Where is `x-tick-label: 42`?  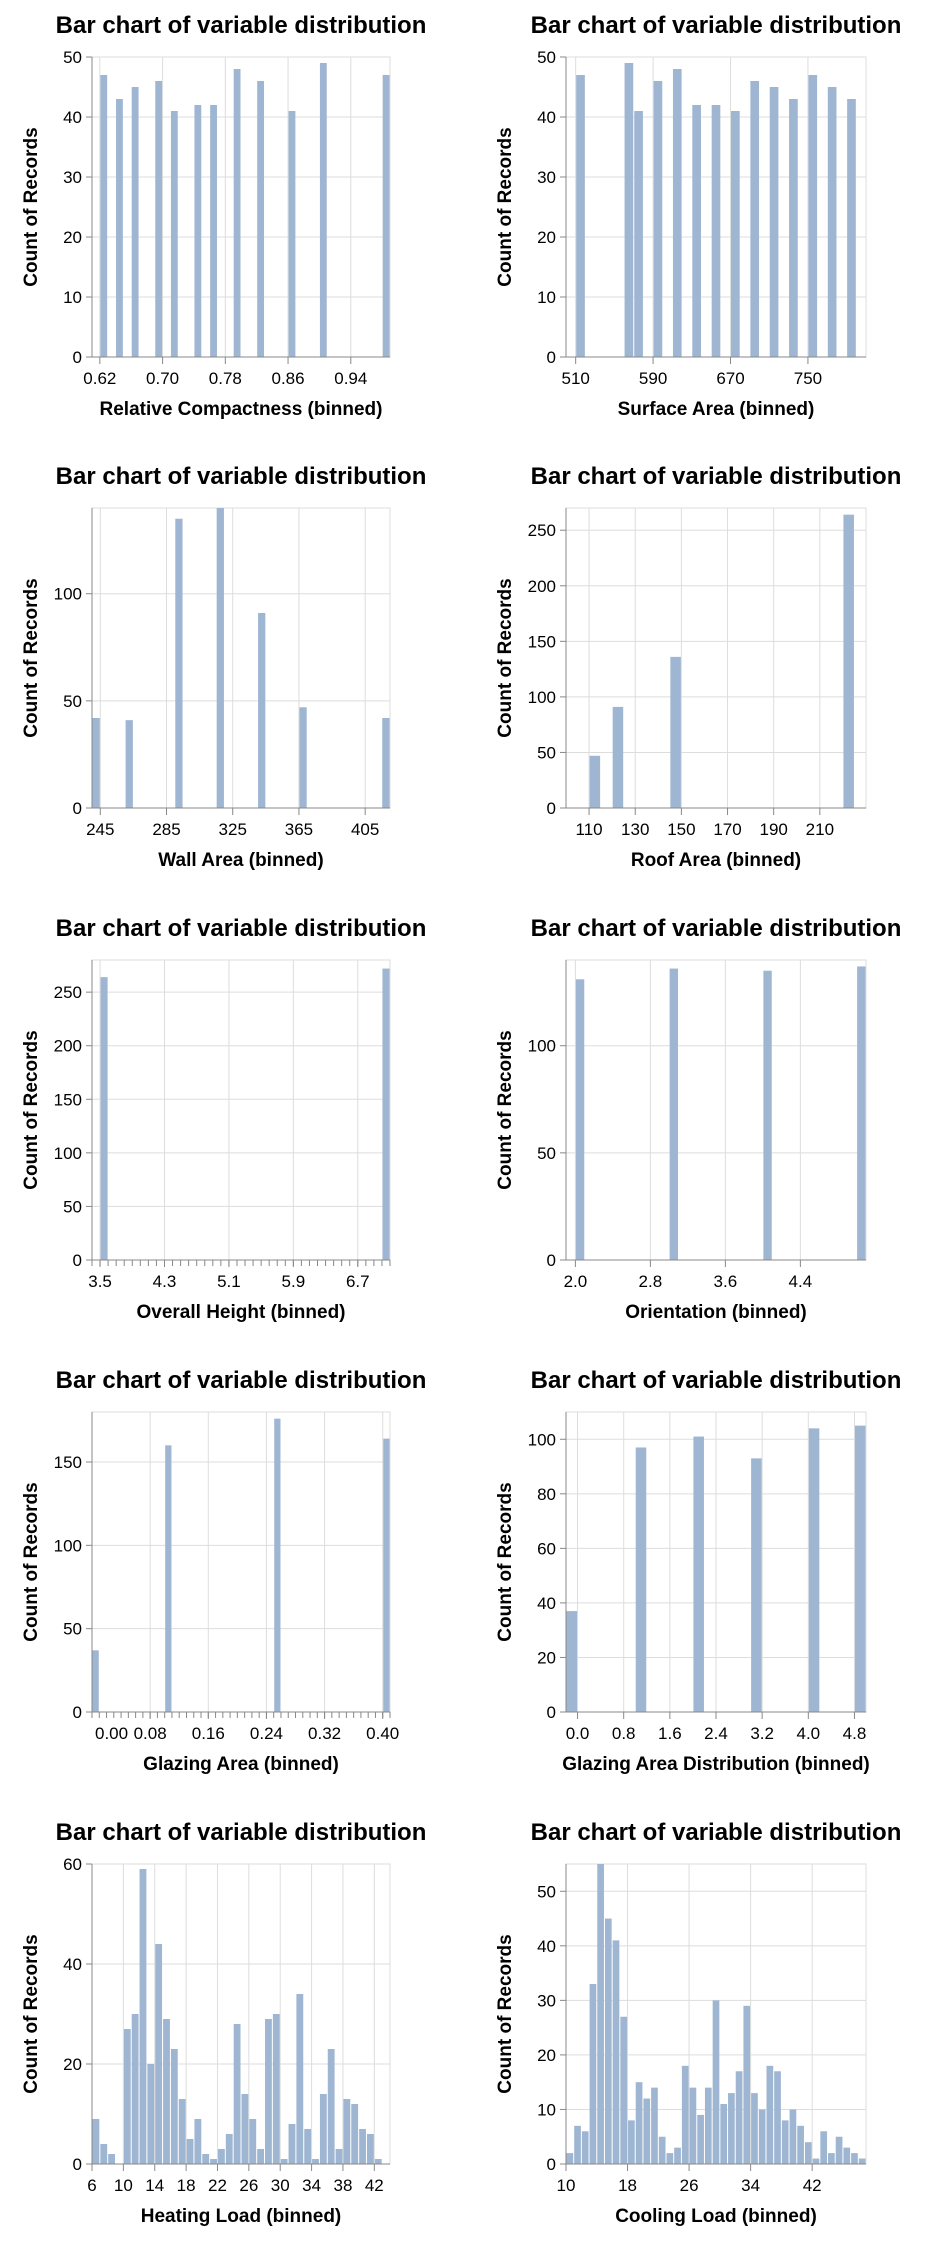 x-tick-label: 42 is located at coordinates (374, 2185).